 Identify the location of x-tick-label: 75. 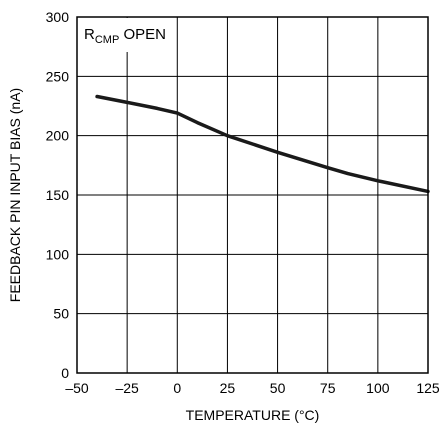
(328, 388).